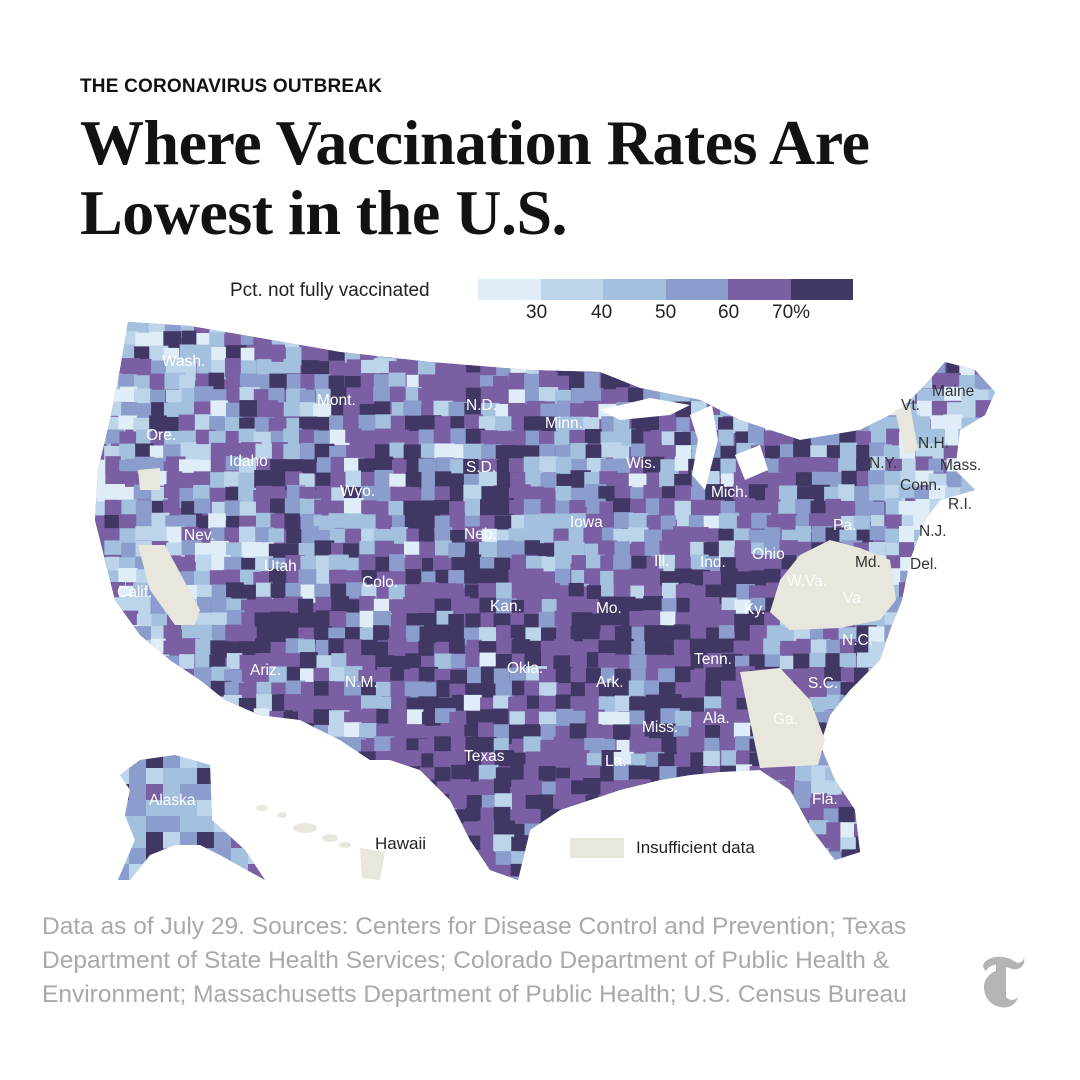  What do you see at coordinates (933, 531) in the screenshot?
I see `label-nj: N.J.` at bounding box center [933, 531].